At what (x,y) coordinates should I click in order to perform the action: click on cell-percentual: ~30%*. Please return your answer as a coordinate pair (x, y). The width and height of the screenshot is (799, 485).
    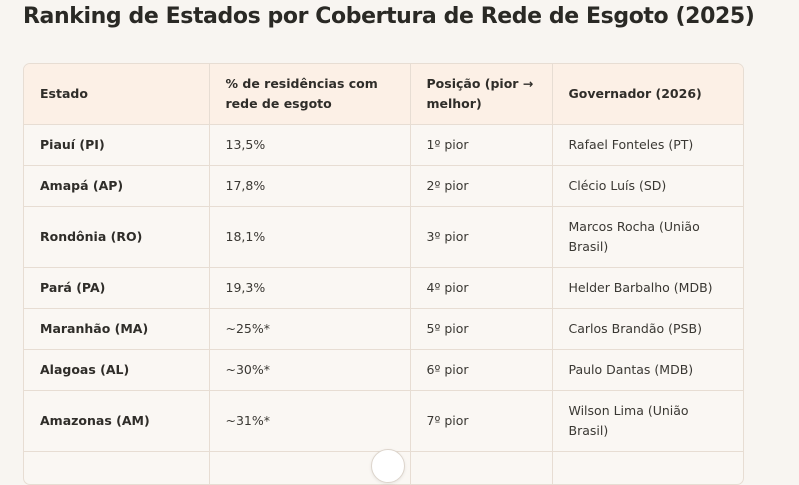
    Looking at the image, I should click on (309, 370).